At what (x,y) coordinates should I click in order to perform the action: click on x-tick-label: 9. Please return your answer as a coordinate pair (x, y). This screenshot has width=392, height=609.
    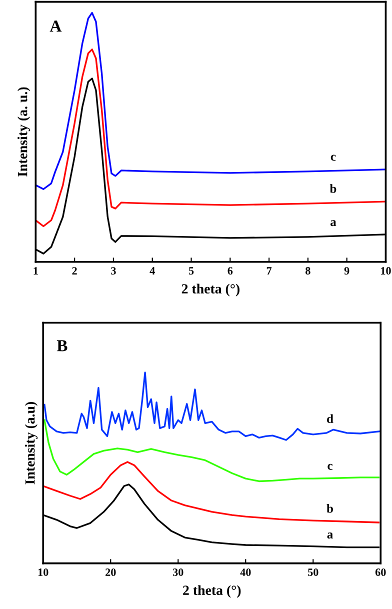
    Looking at the image, I should click on (347, 271).